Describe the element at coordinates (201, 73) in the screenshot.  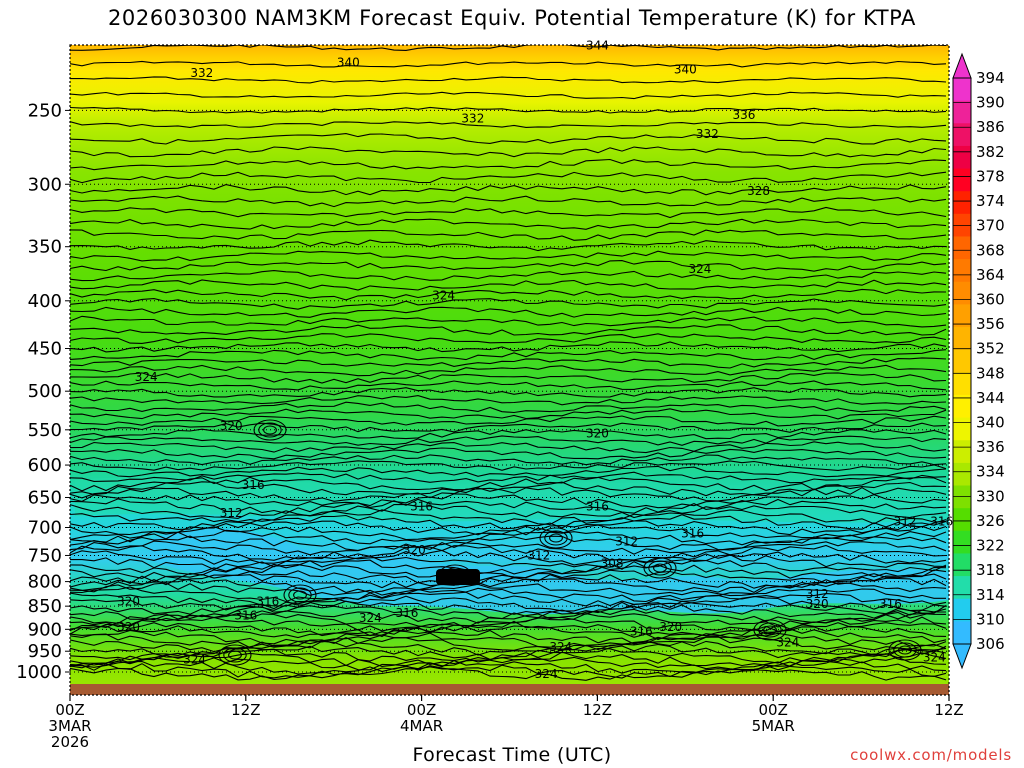
I see `contour-label: 332` at that location.